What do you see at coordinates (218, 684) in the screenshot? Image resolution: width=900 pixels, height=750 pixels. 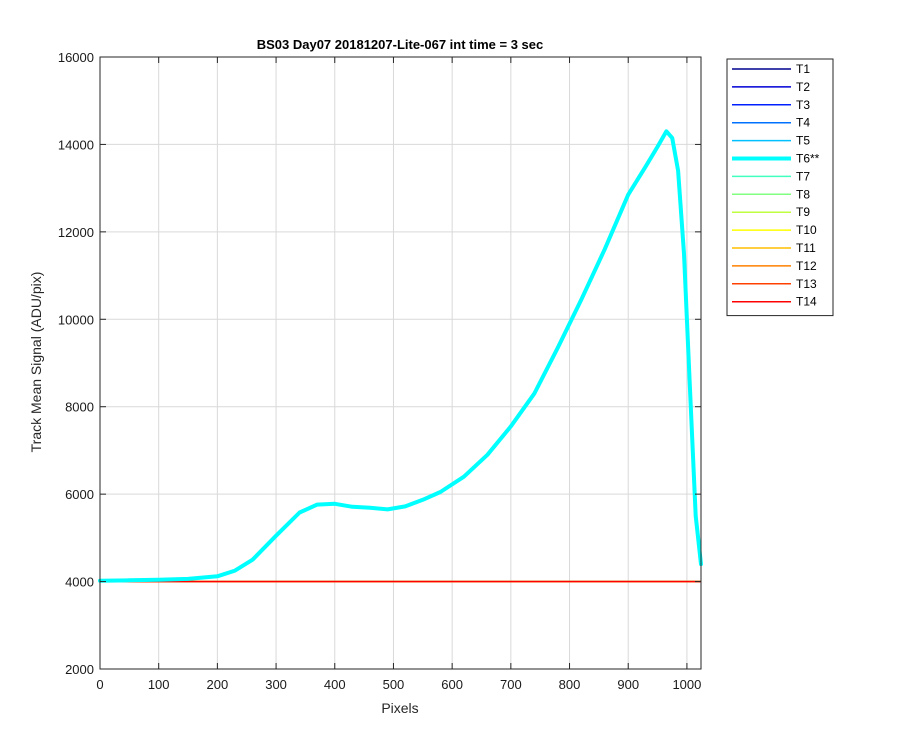 I see `x-tick-label: 200` at bounding box center [218, 684].